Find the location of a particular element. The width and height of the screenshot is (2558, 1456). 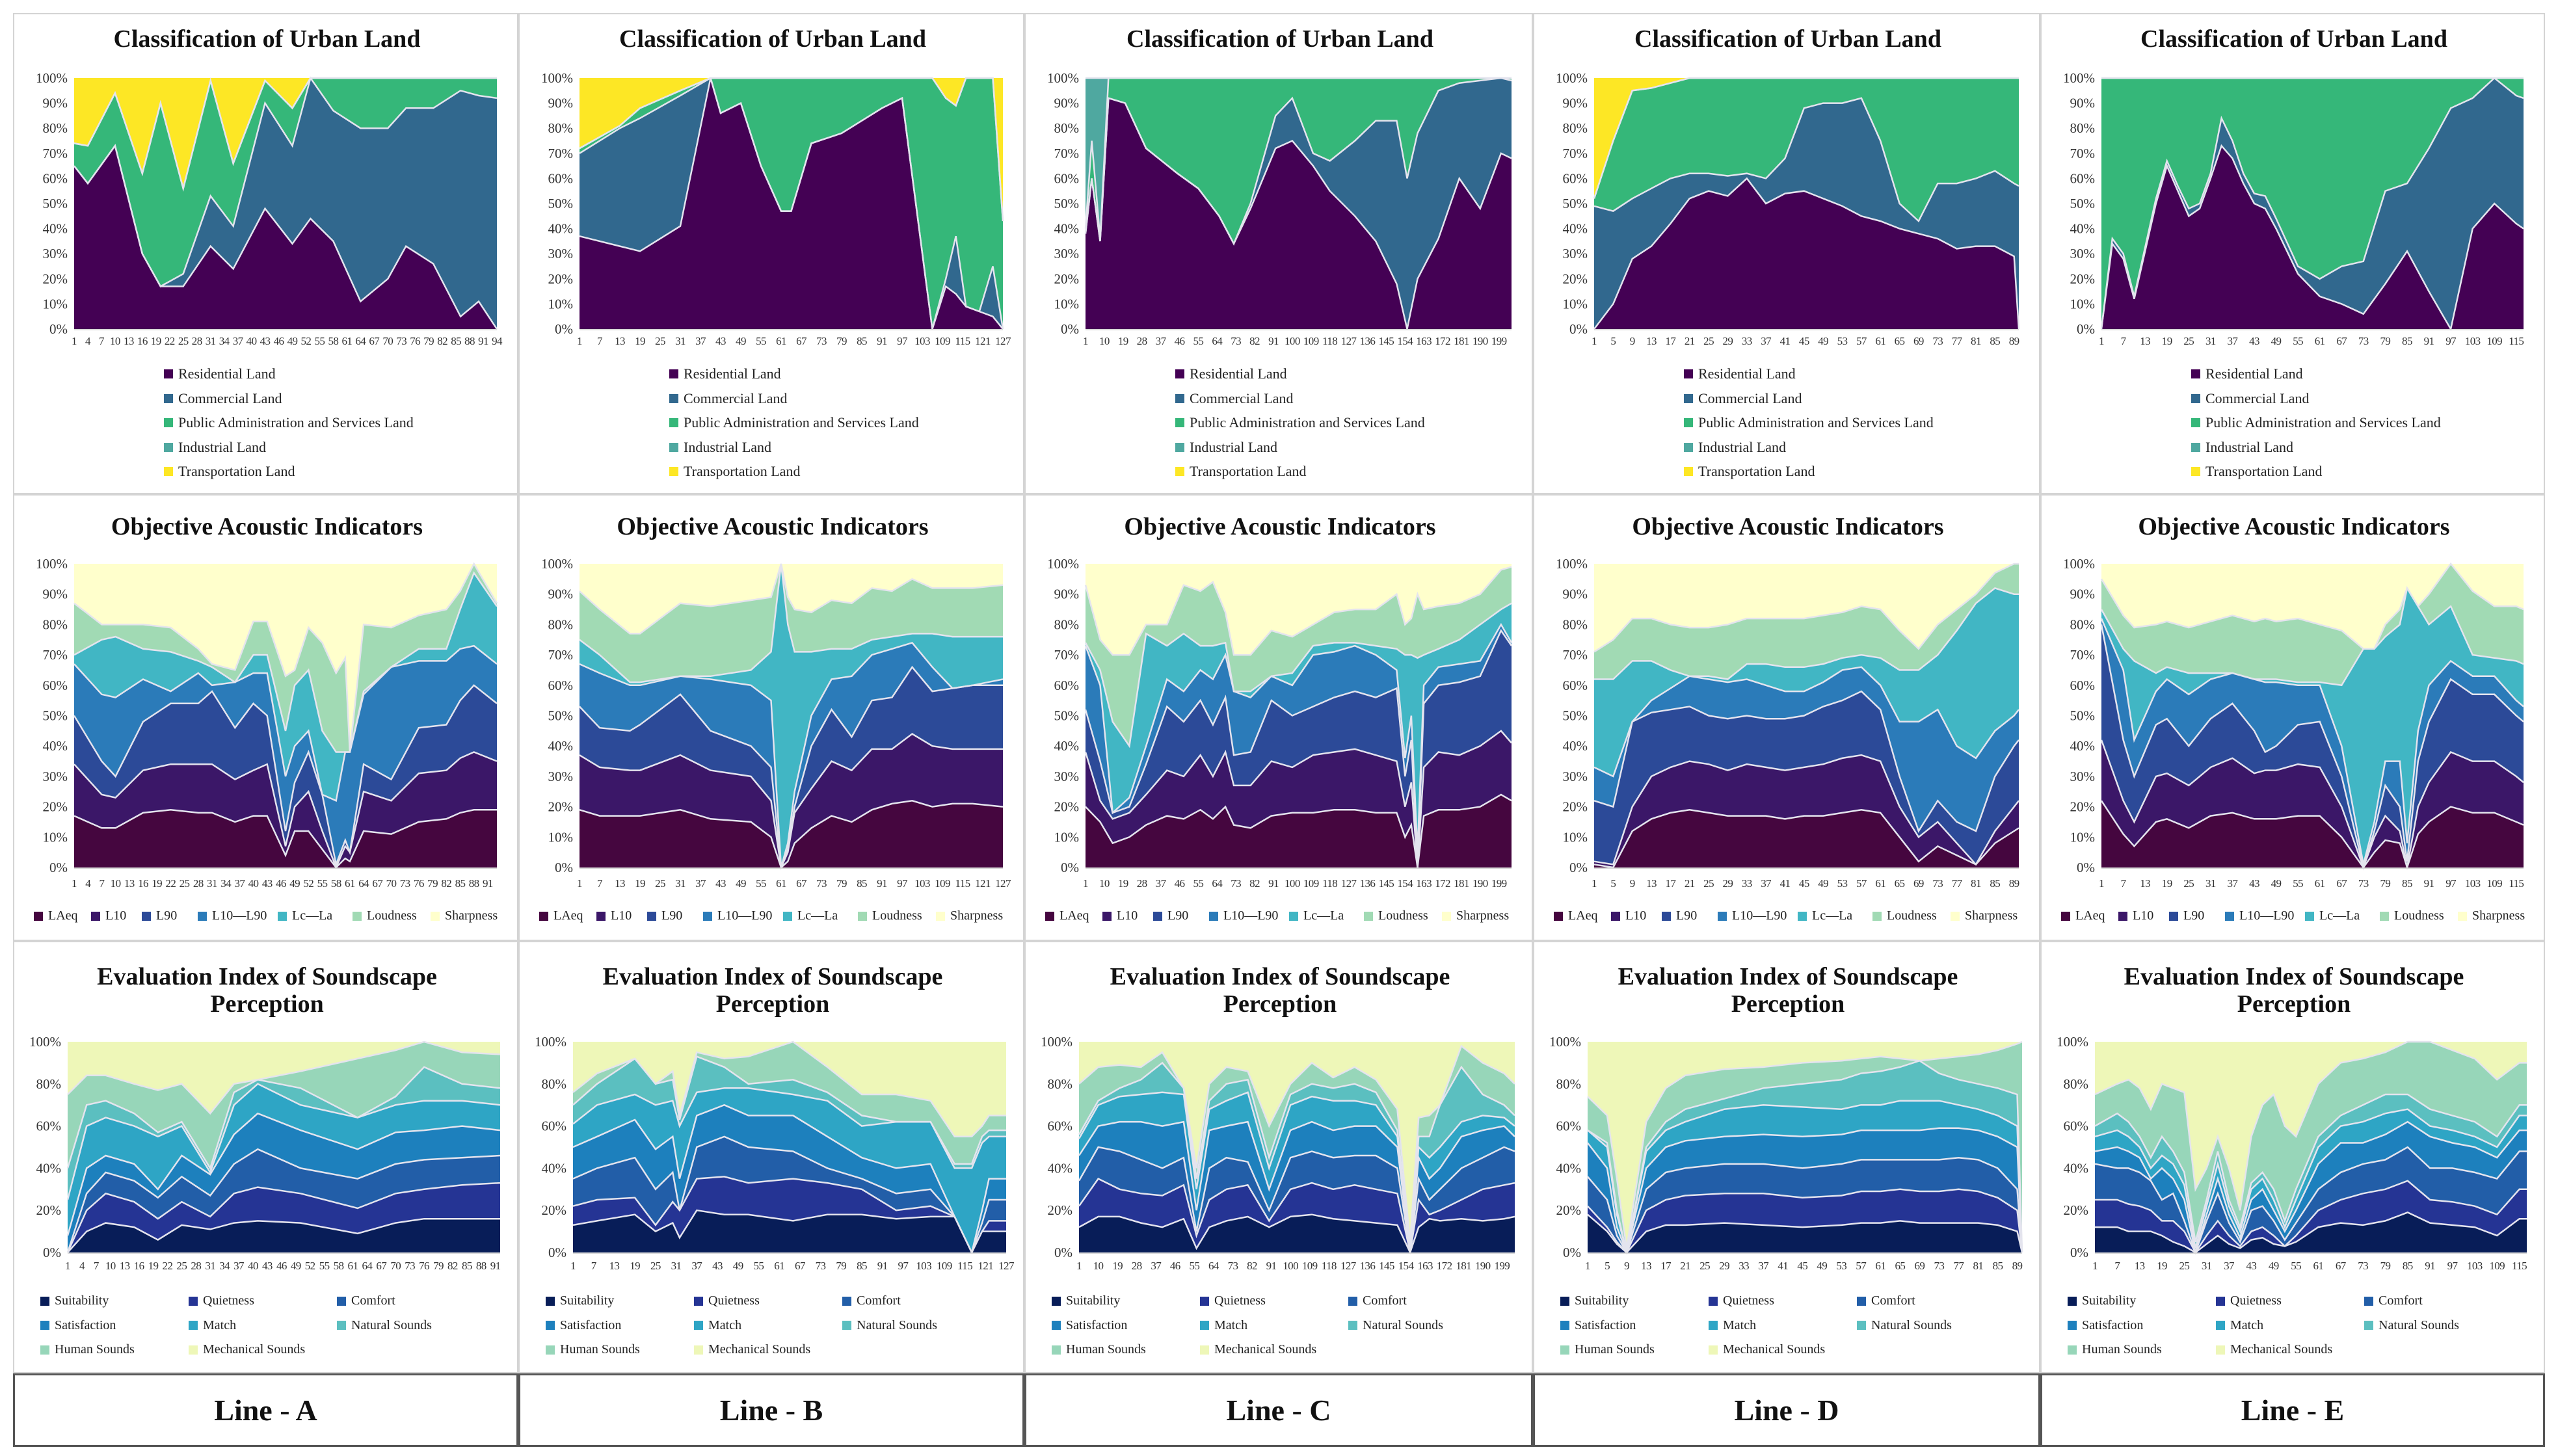

x-tick-label: 4 is located at coordinates (82, 1266).